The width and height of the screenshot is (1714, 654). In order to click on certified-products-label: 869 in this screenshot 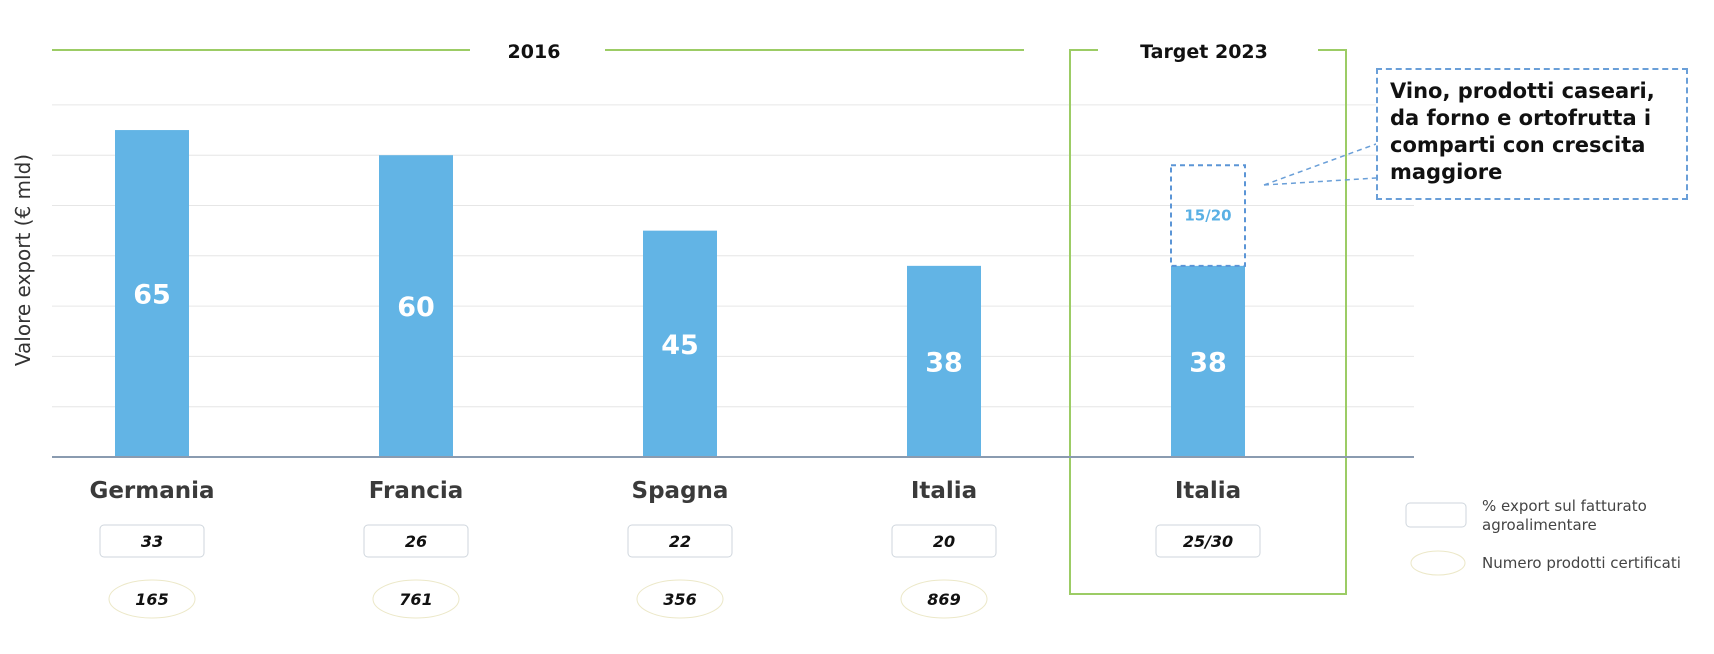, I will do `click(943, 599)`.